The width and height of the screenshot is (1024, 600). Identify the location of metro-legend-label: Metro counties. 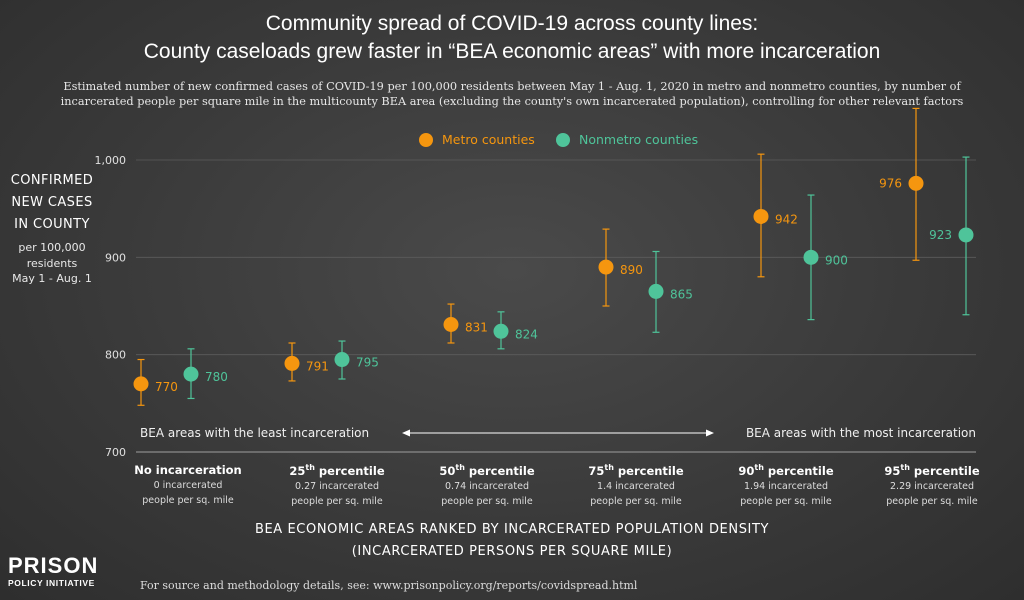
(488, 139).